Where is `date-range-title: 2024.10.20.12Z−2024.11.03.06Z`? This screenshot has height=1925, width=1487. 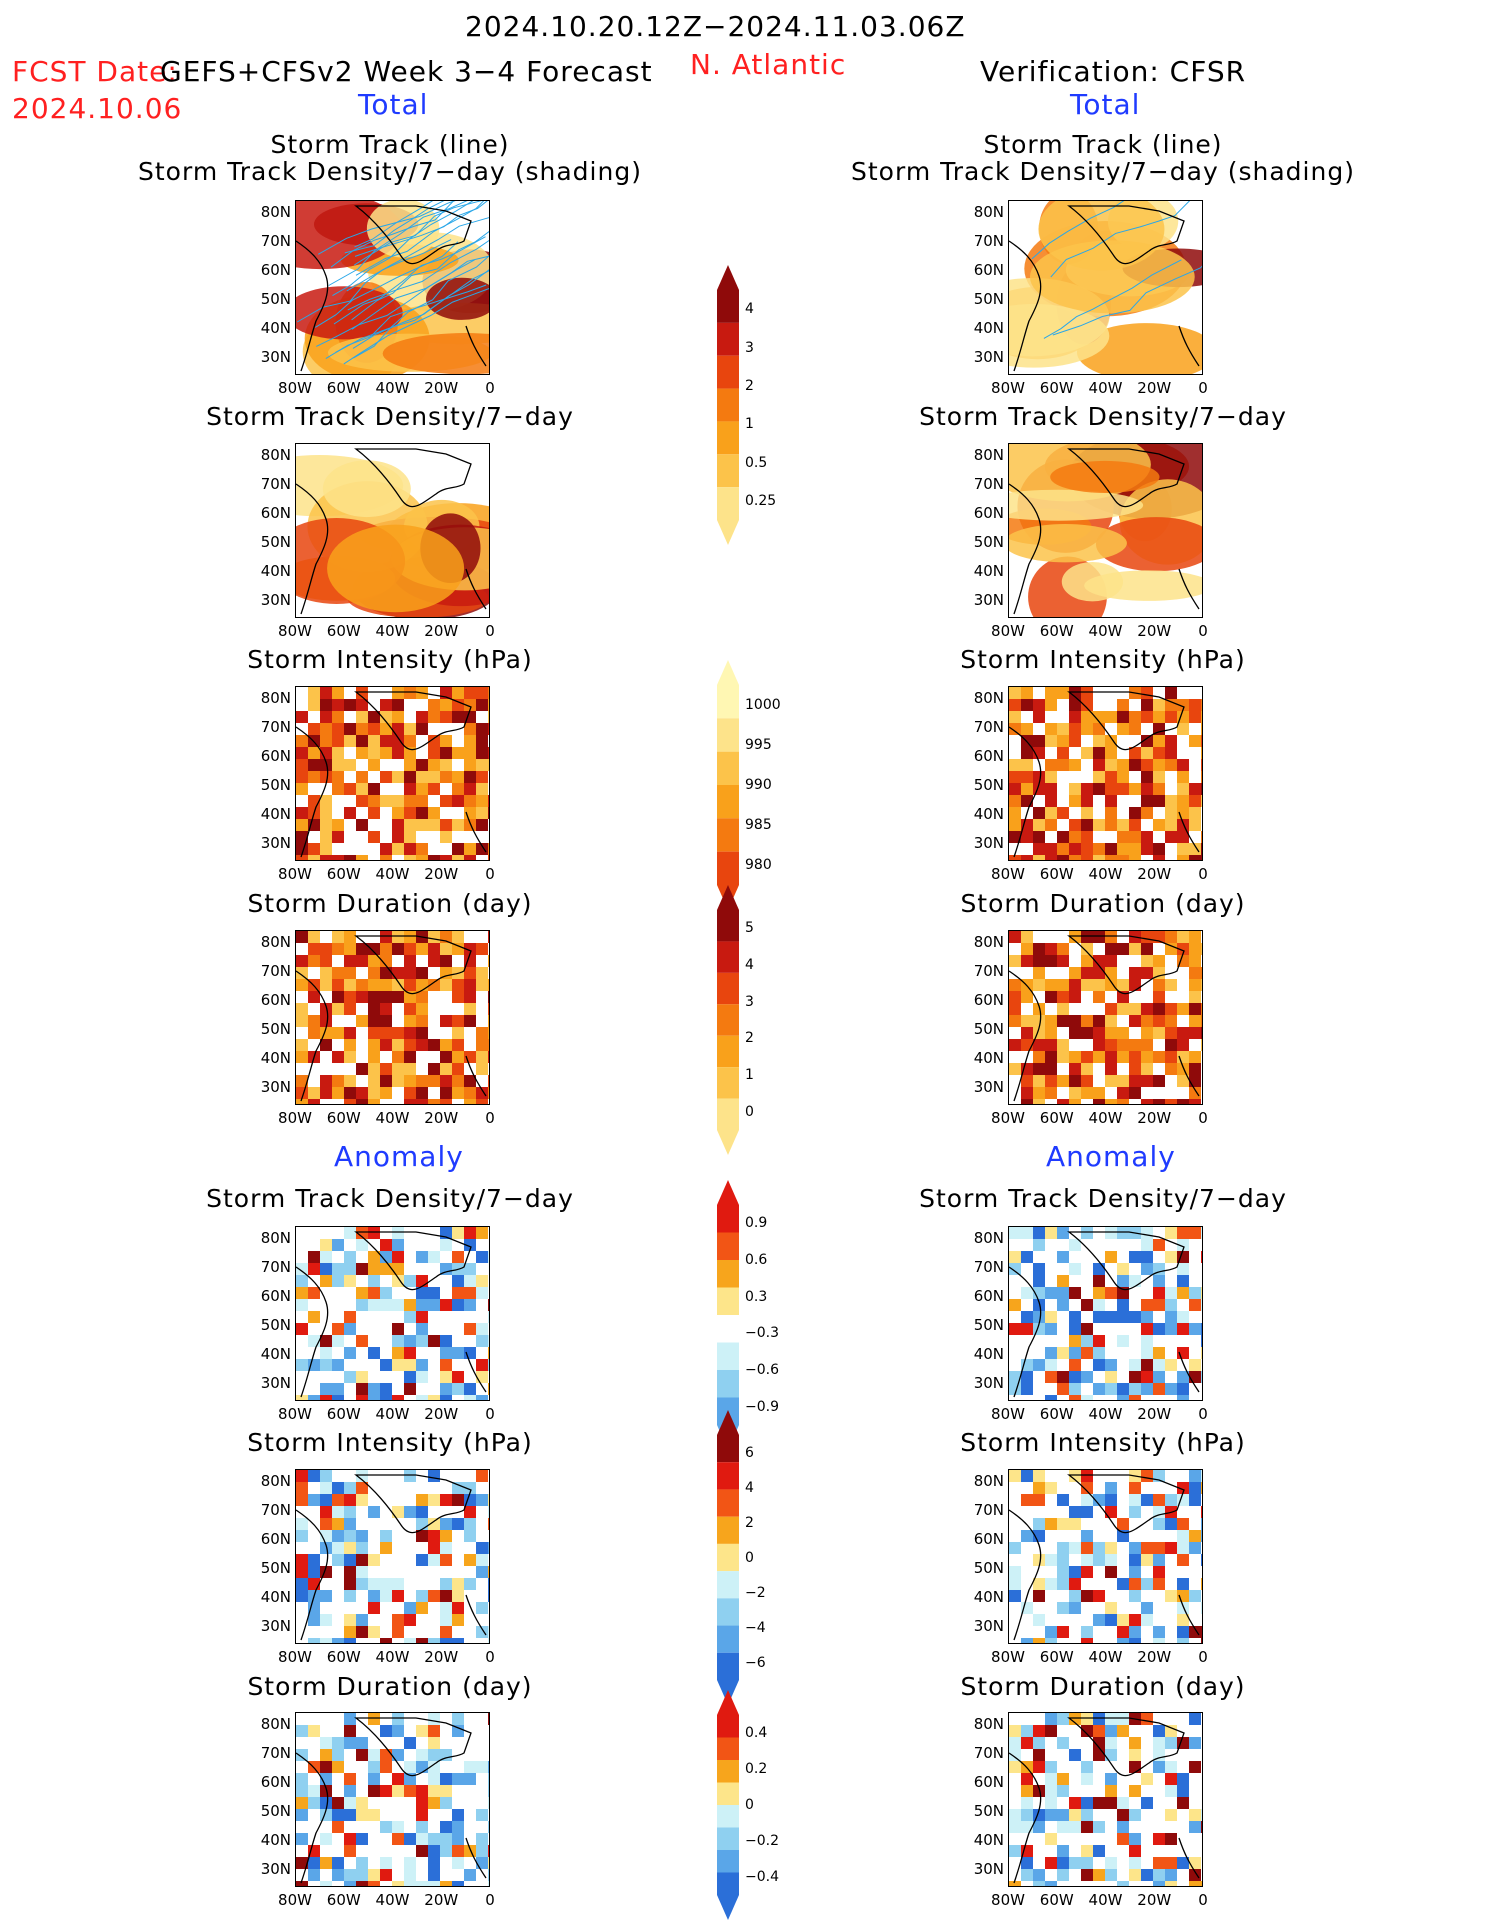 date-range-title: 2024.10.20.12Z−2024.11.03.06Z is located at coordinates (715, 26).